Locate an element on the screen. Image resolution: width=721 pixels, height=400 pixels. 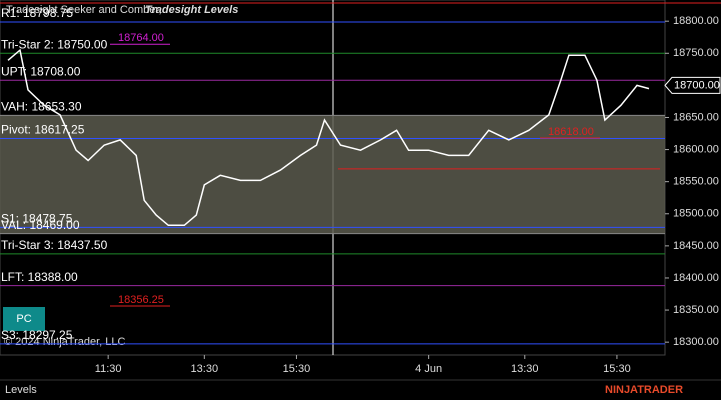
y-tick-label: 18550.00 is located at coordinates (696, 182).